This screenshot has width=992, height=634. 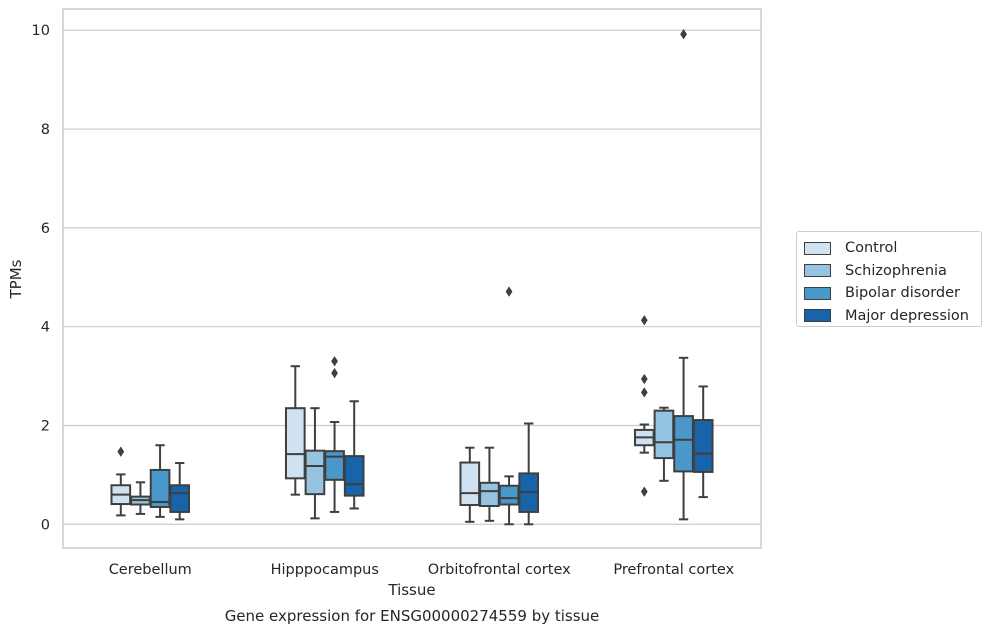 What do you see at coordinates (41, 31) in the screenshot?
I see `y-tick-label-10: 10` at bounding box center [41, 31].